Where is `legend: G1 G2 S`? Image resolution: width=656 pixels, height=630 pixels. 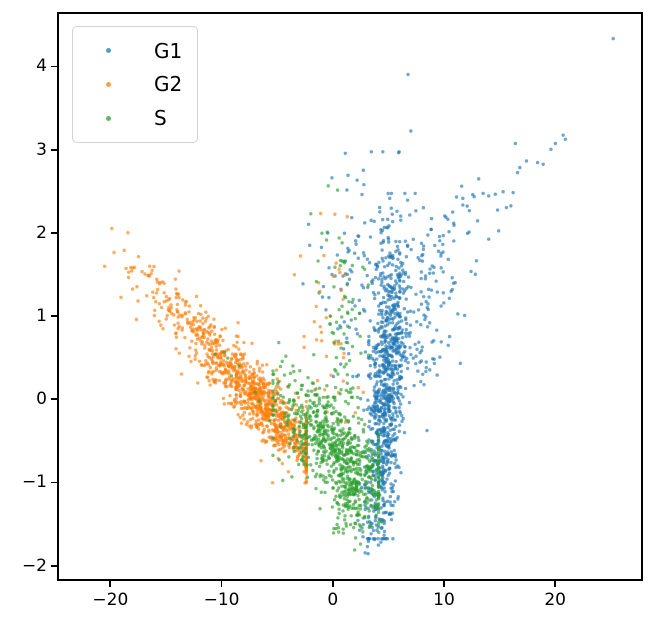 legend: G1 G2 S is located at coordinates (135, 84).